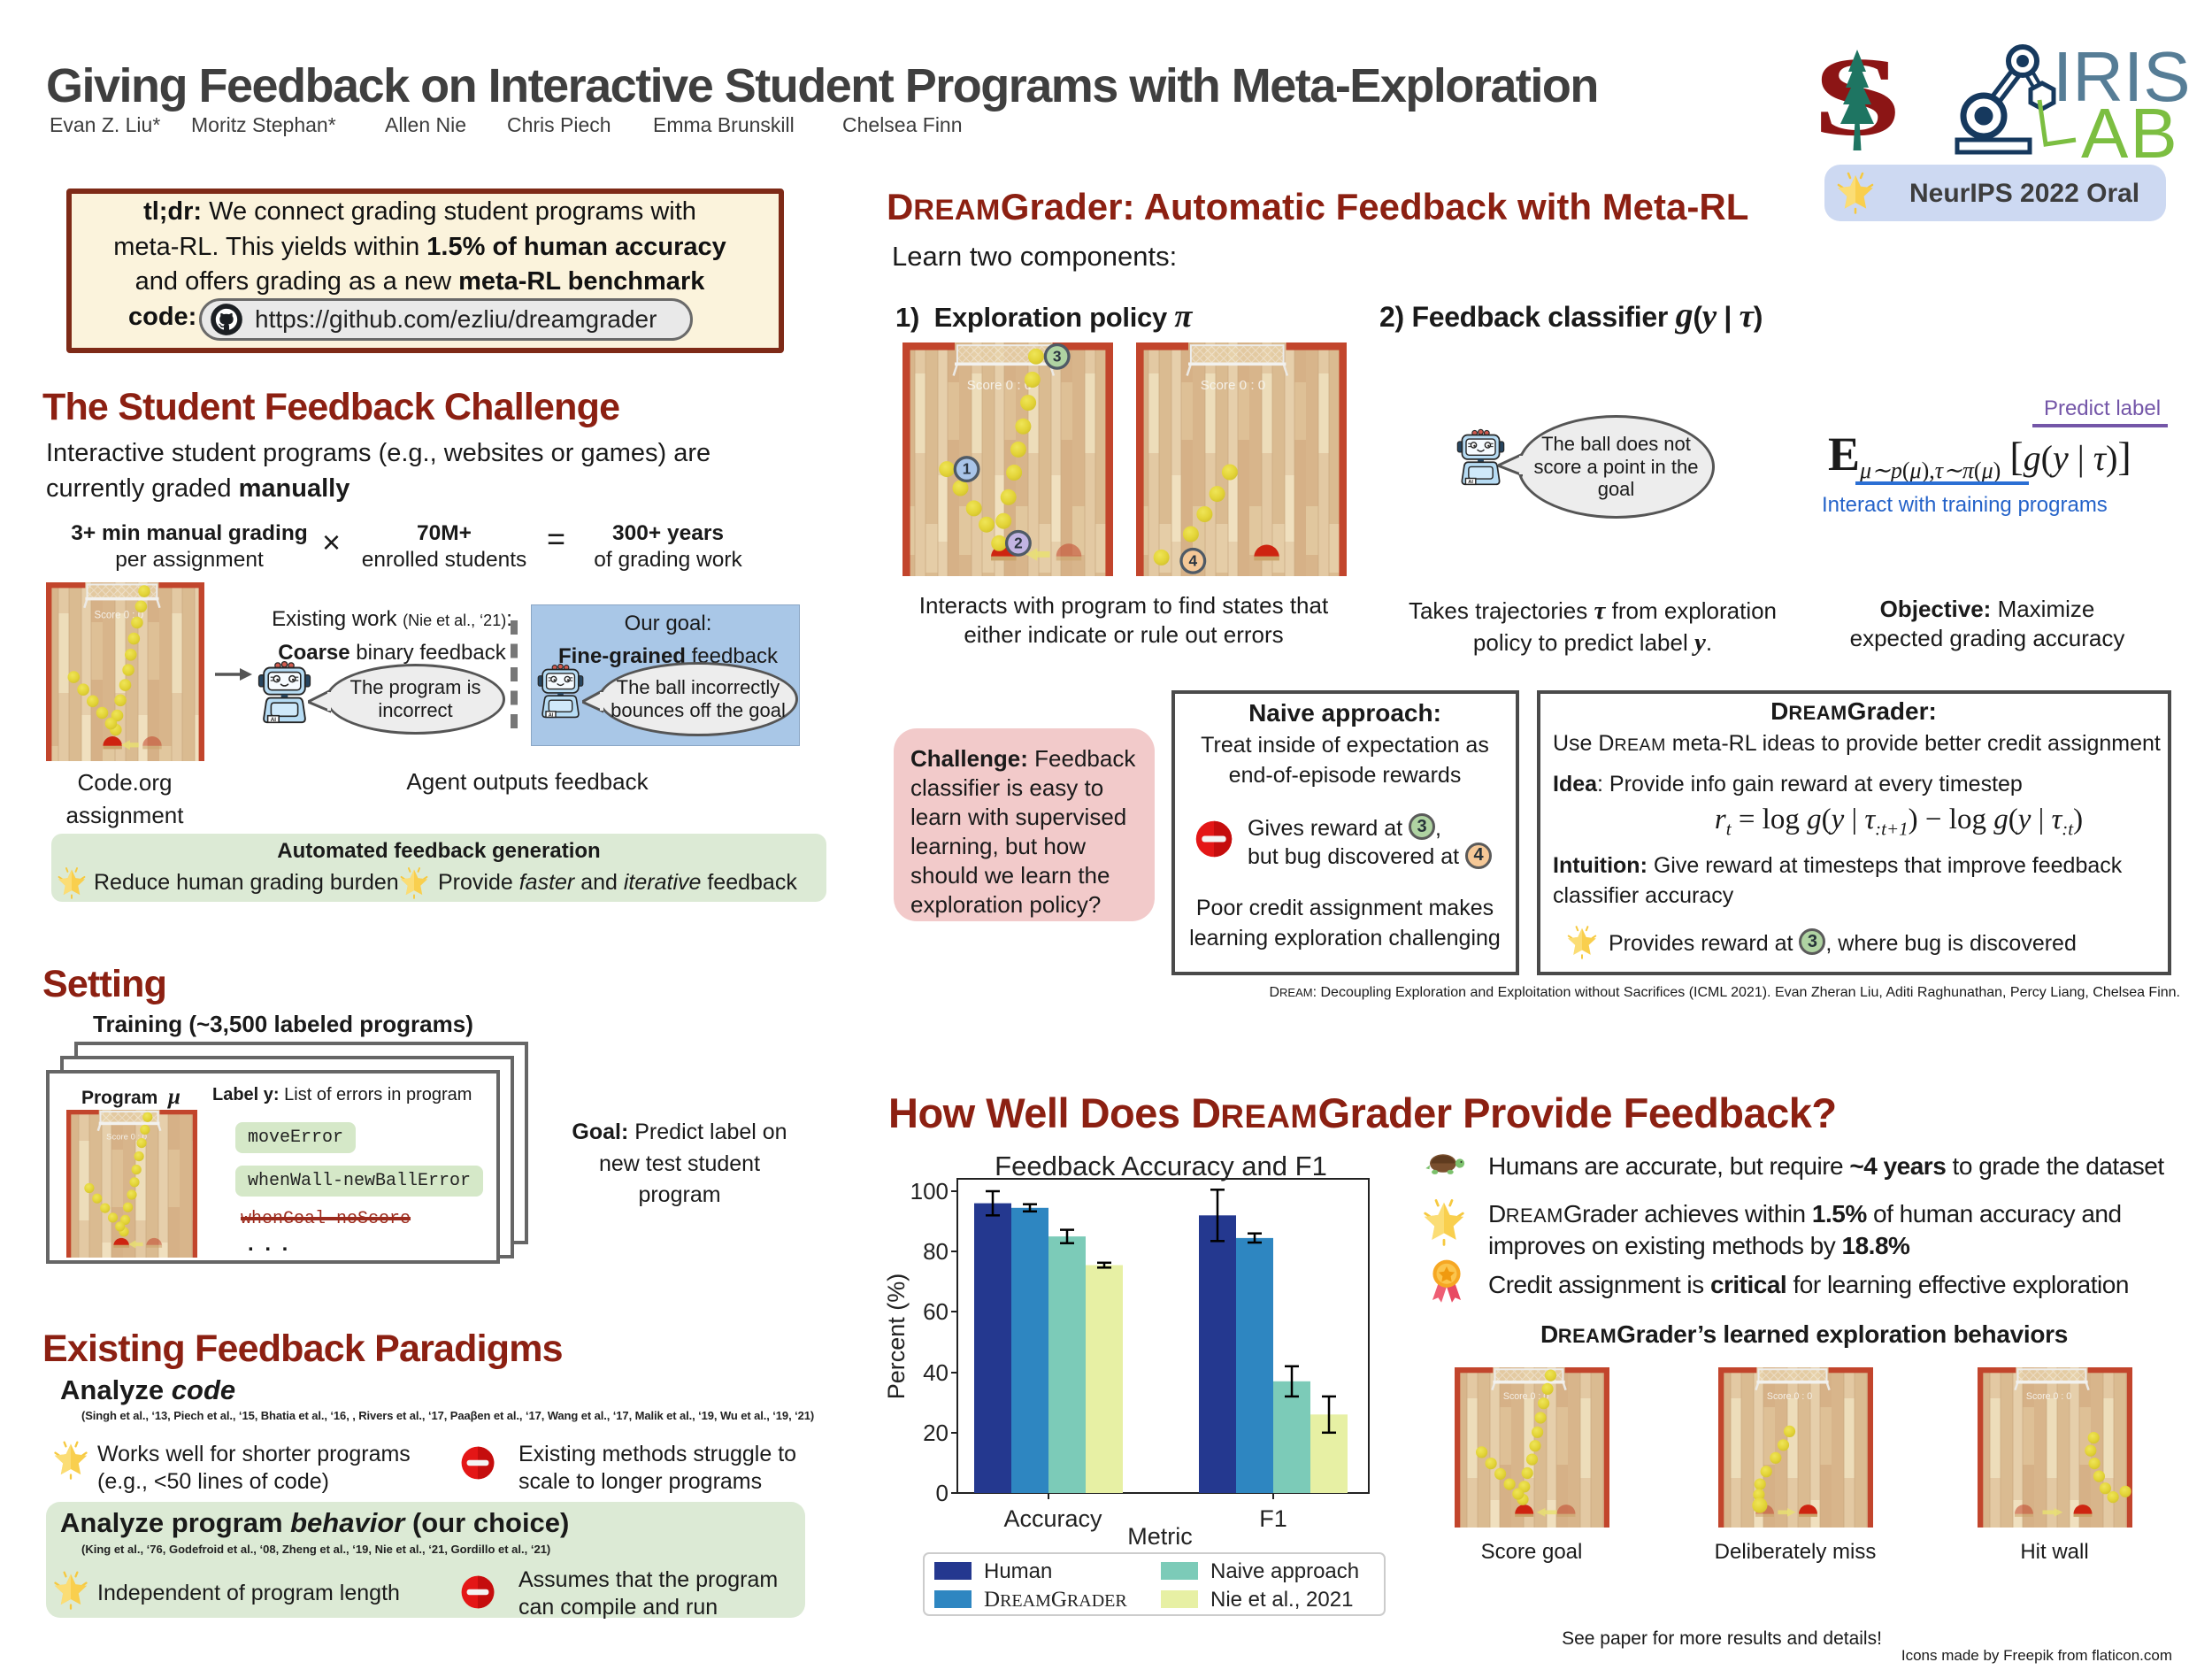 The image size is (2212, 1670). I want to click on svg-text: AB, so click(2130, 127).